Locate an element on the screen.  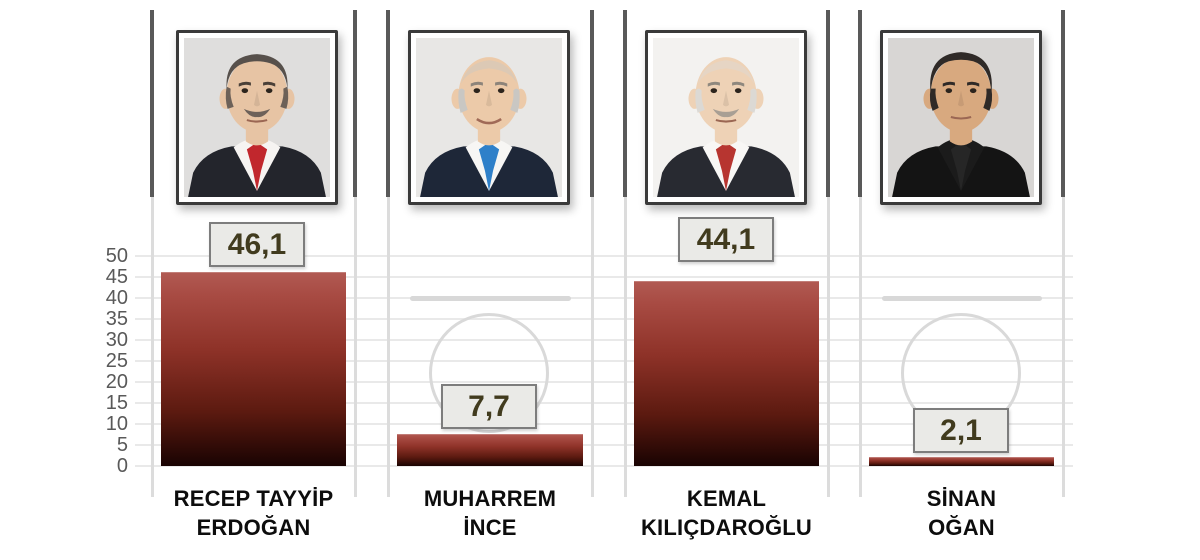
value-badge: 44,1 is located at coordinates (726, 239).